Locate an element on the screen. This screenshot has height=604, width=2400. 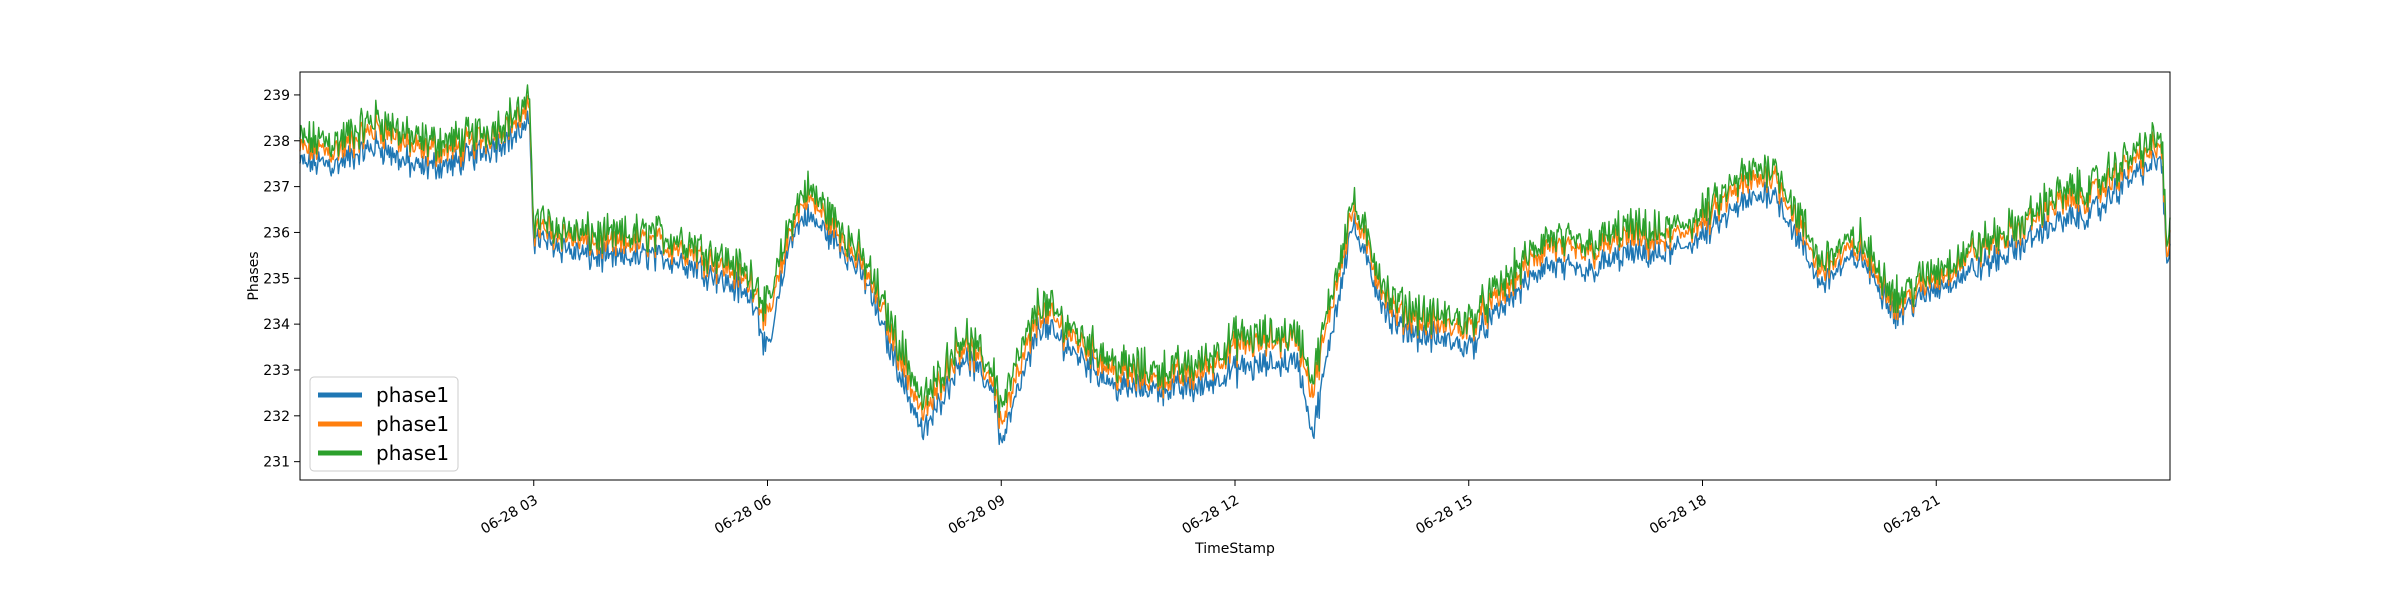
y-tick-label: 235 is located at coordinates (276, 279).